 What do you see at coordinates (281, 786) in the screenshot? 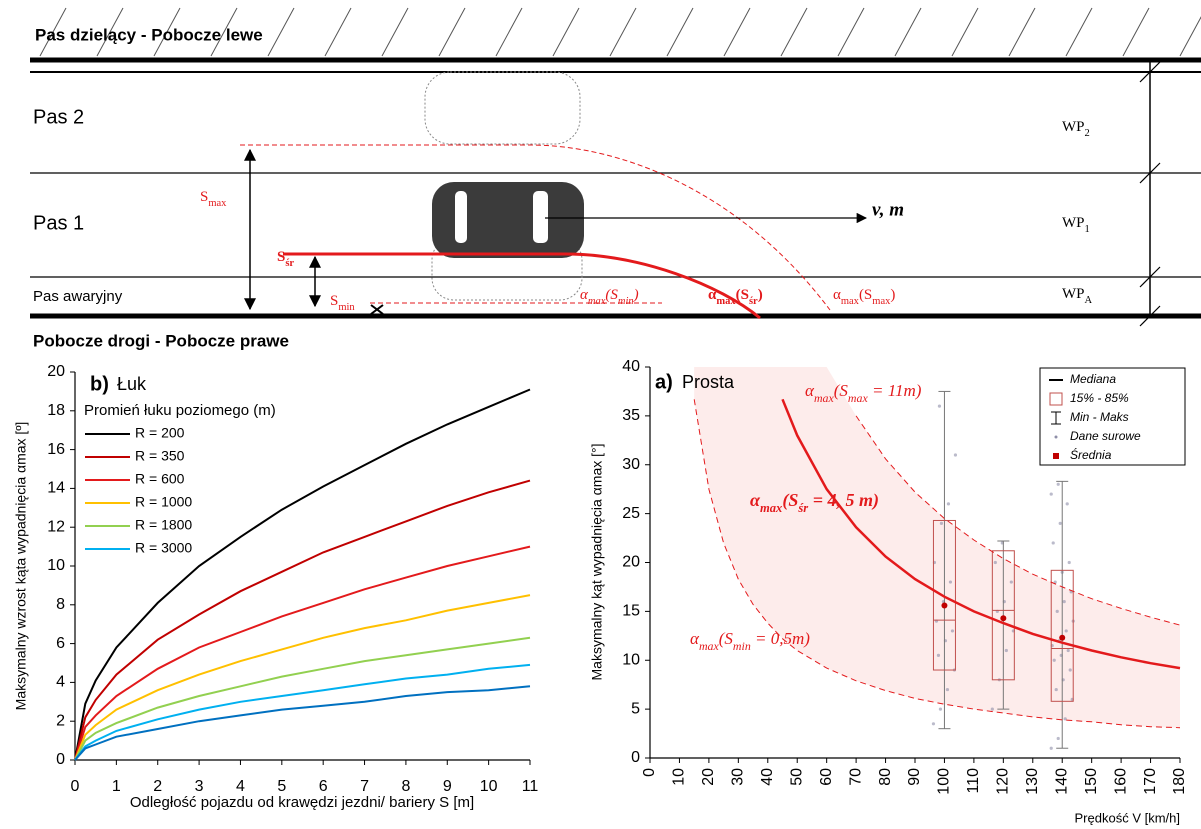
I see `x-tick-label: 5` at bounding box center [281, 786].